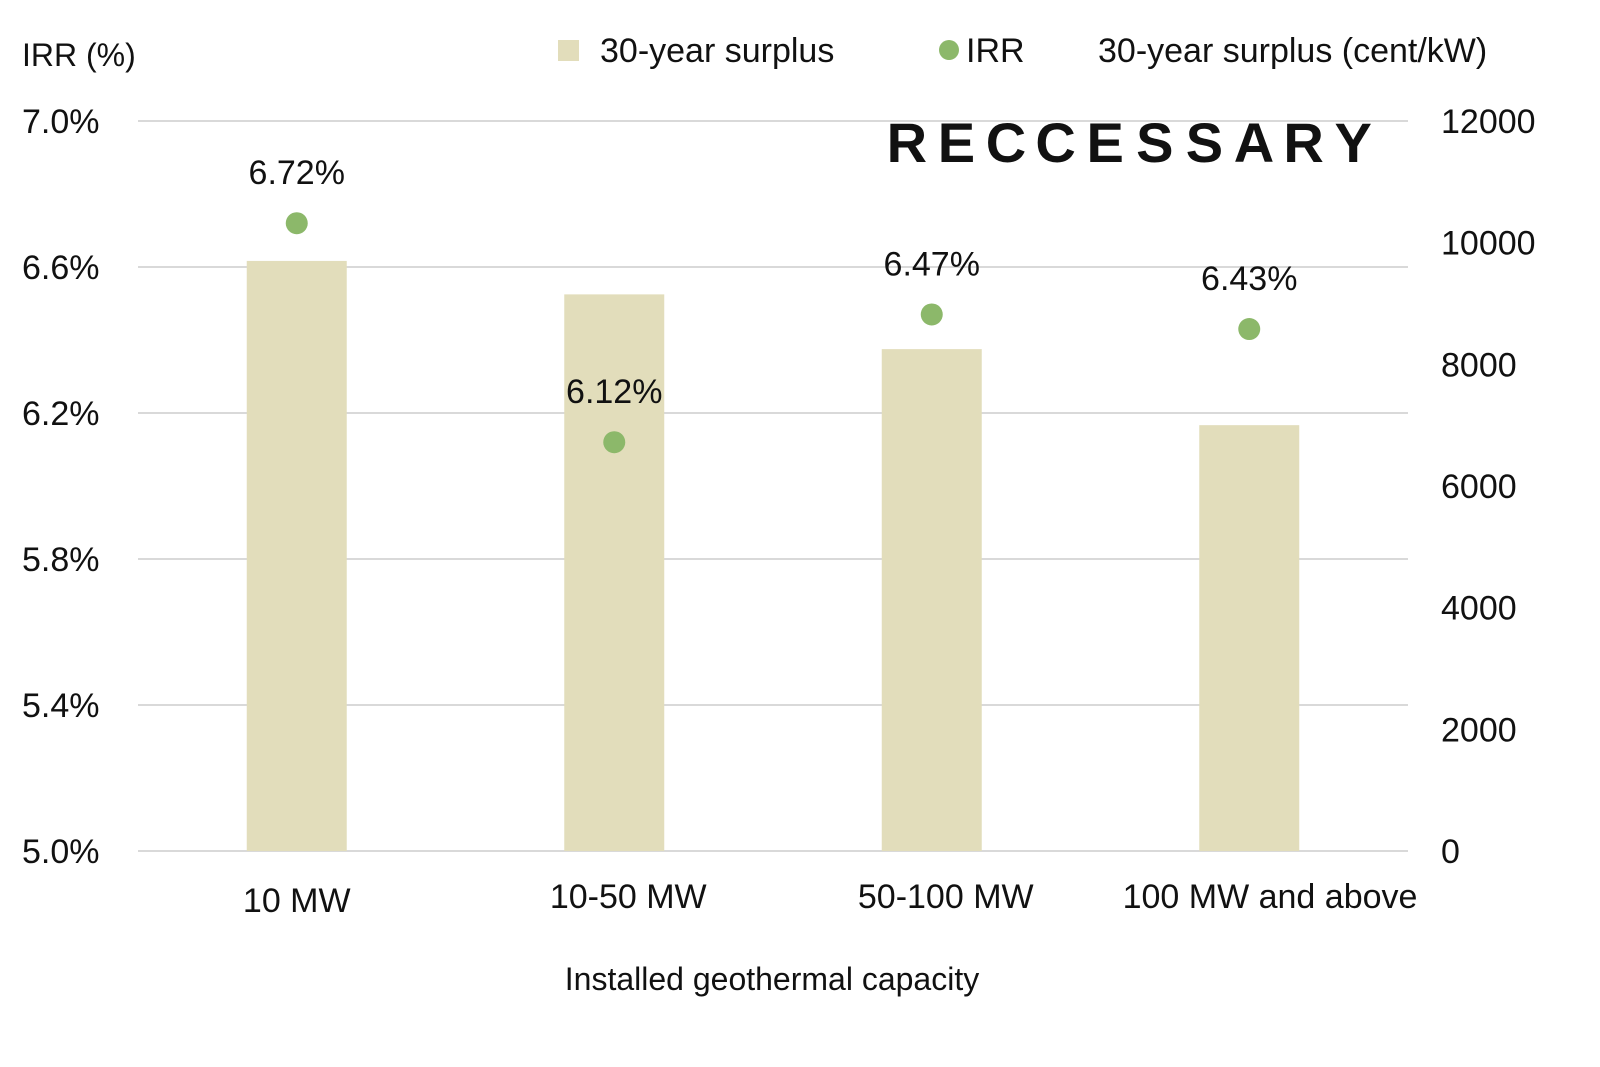 The width and height of the screenshot is (1600, 1067). Describe the element at coordinates (61, 122) in the screenshot. I see `left-tick-label: 7.0%` at that location.